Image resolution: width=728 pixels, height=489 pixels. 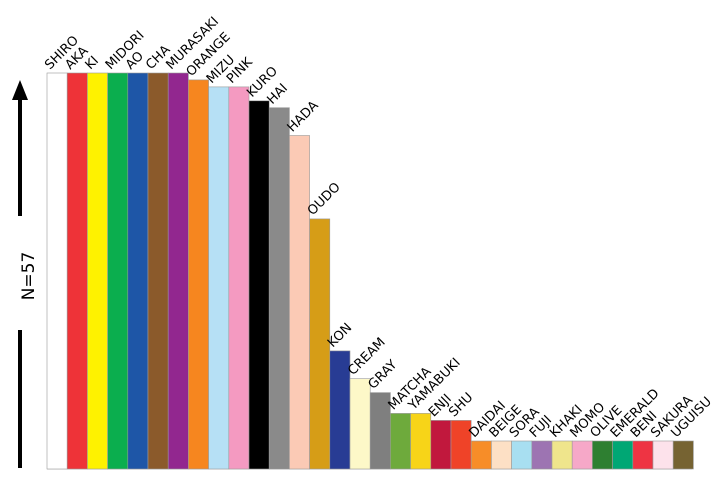 I want to click on bar-oudo, so click(x=320, y=344).